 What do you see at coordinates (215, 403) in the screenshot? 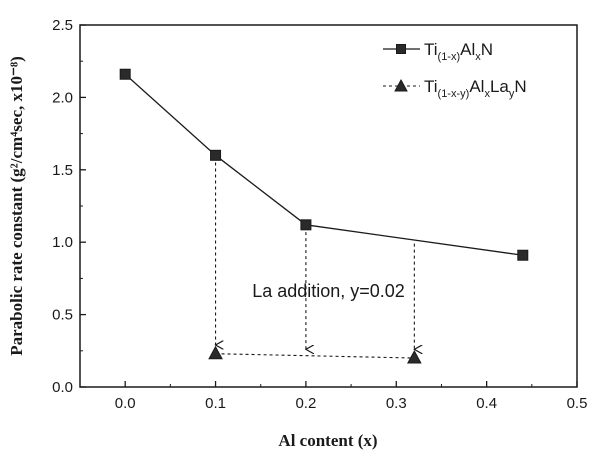
I see `x-tick-label: 0.1` at bounding box center [215, 403].